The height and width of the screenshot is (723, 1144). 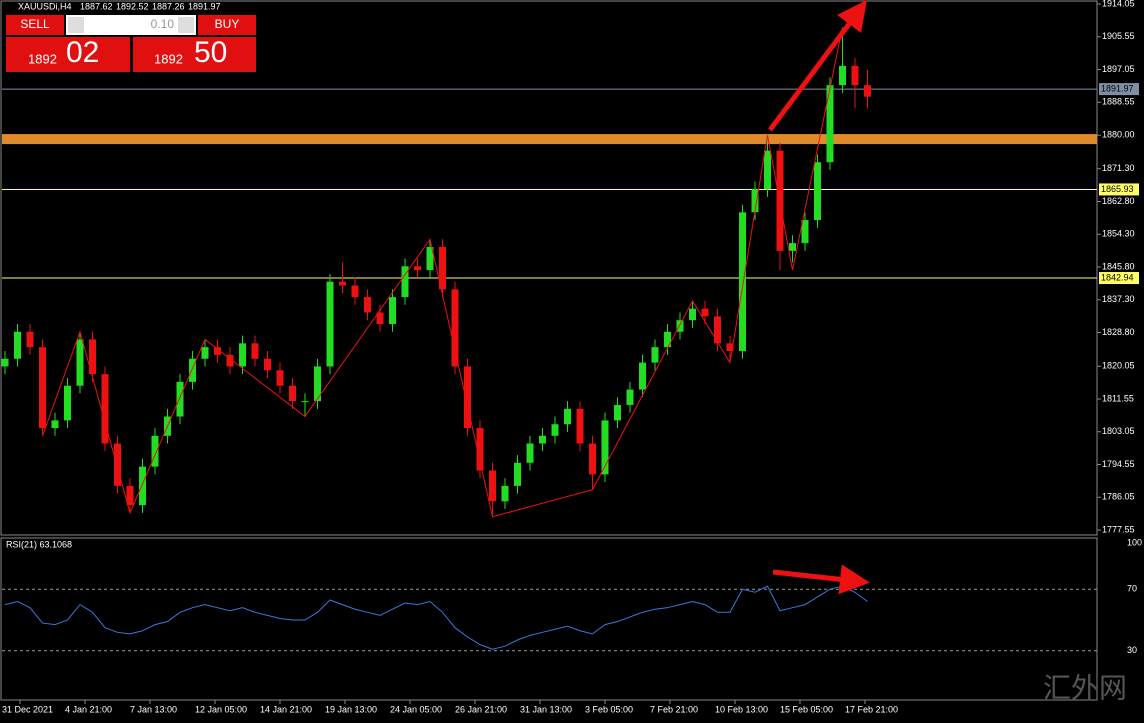 What do you see at coordinates (45, 6) in the screenshot?
I see `symbol: XAUUSDi,H4` at bounding box center [45, 6].